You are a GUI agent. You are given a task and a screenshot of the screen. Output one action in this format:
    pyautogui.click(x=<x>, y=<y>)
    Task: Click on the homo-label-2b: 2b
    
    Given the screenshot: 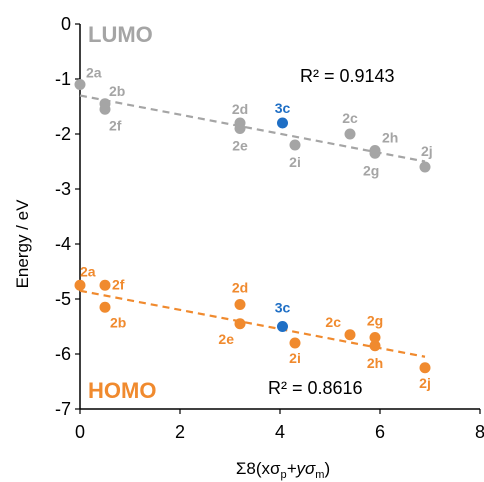 What is the action you would take?
    pyautogui.click(x=118, y=322)
    